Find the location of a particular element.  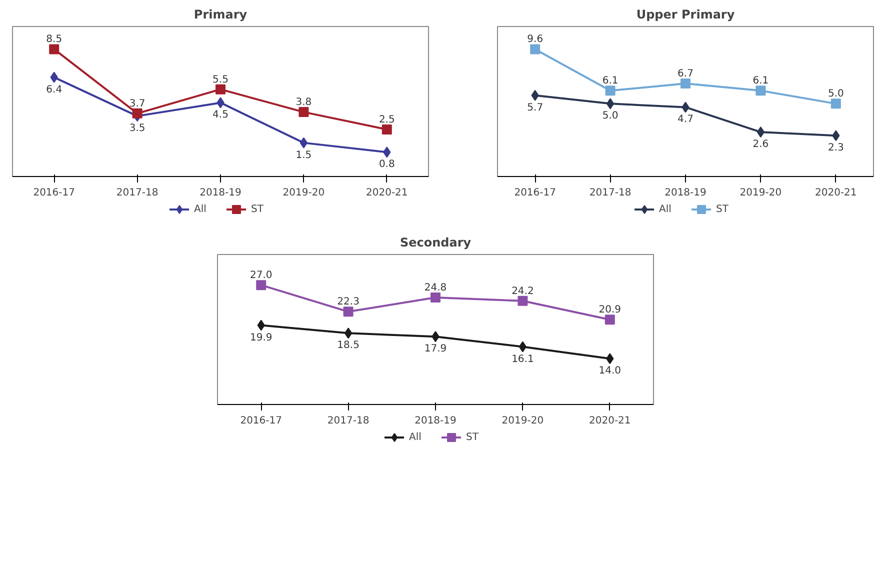

data-label: 2.6 is located at coordinates (760, 144).